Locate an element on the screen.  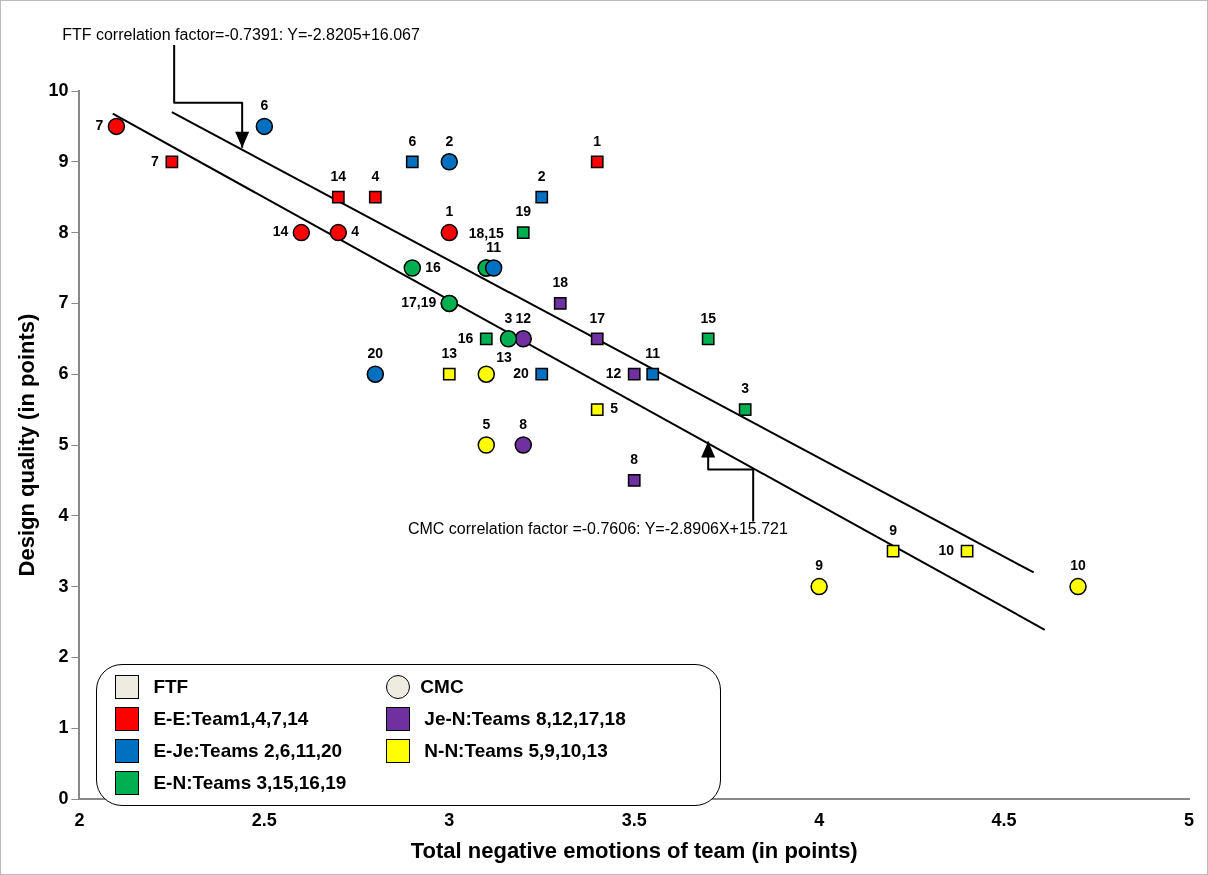
annotation: CMC correlation factor =-0.7606: Y=-2.8906X+15.721 is located at coordinates (597, 528).